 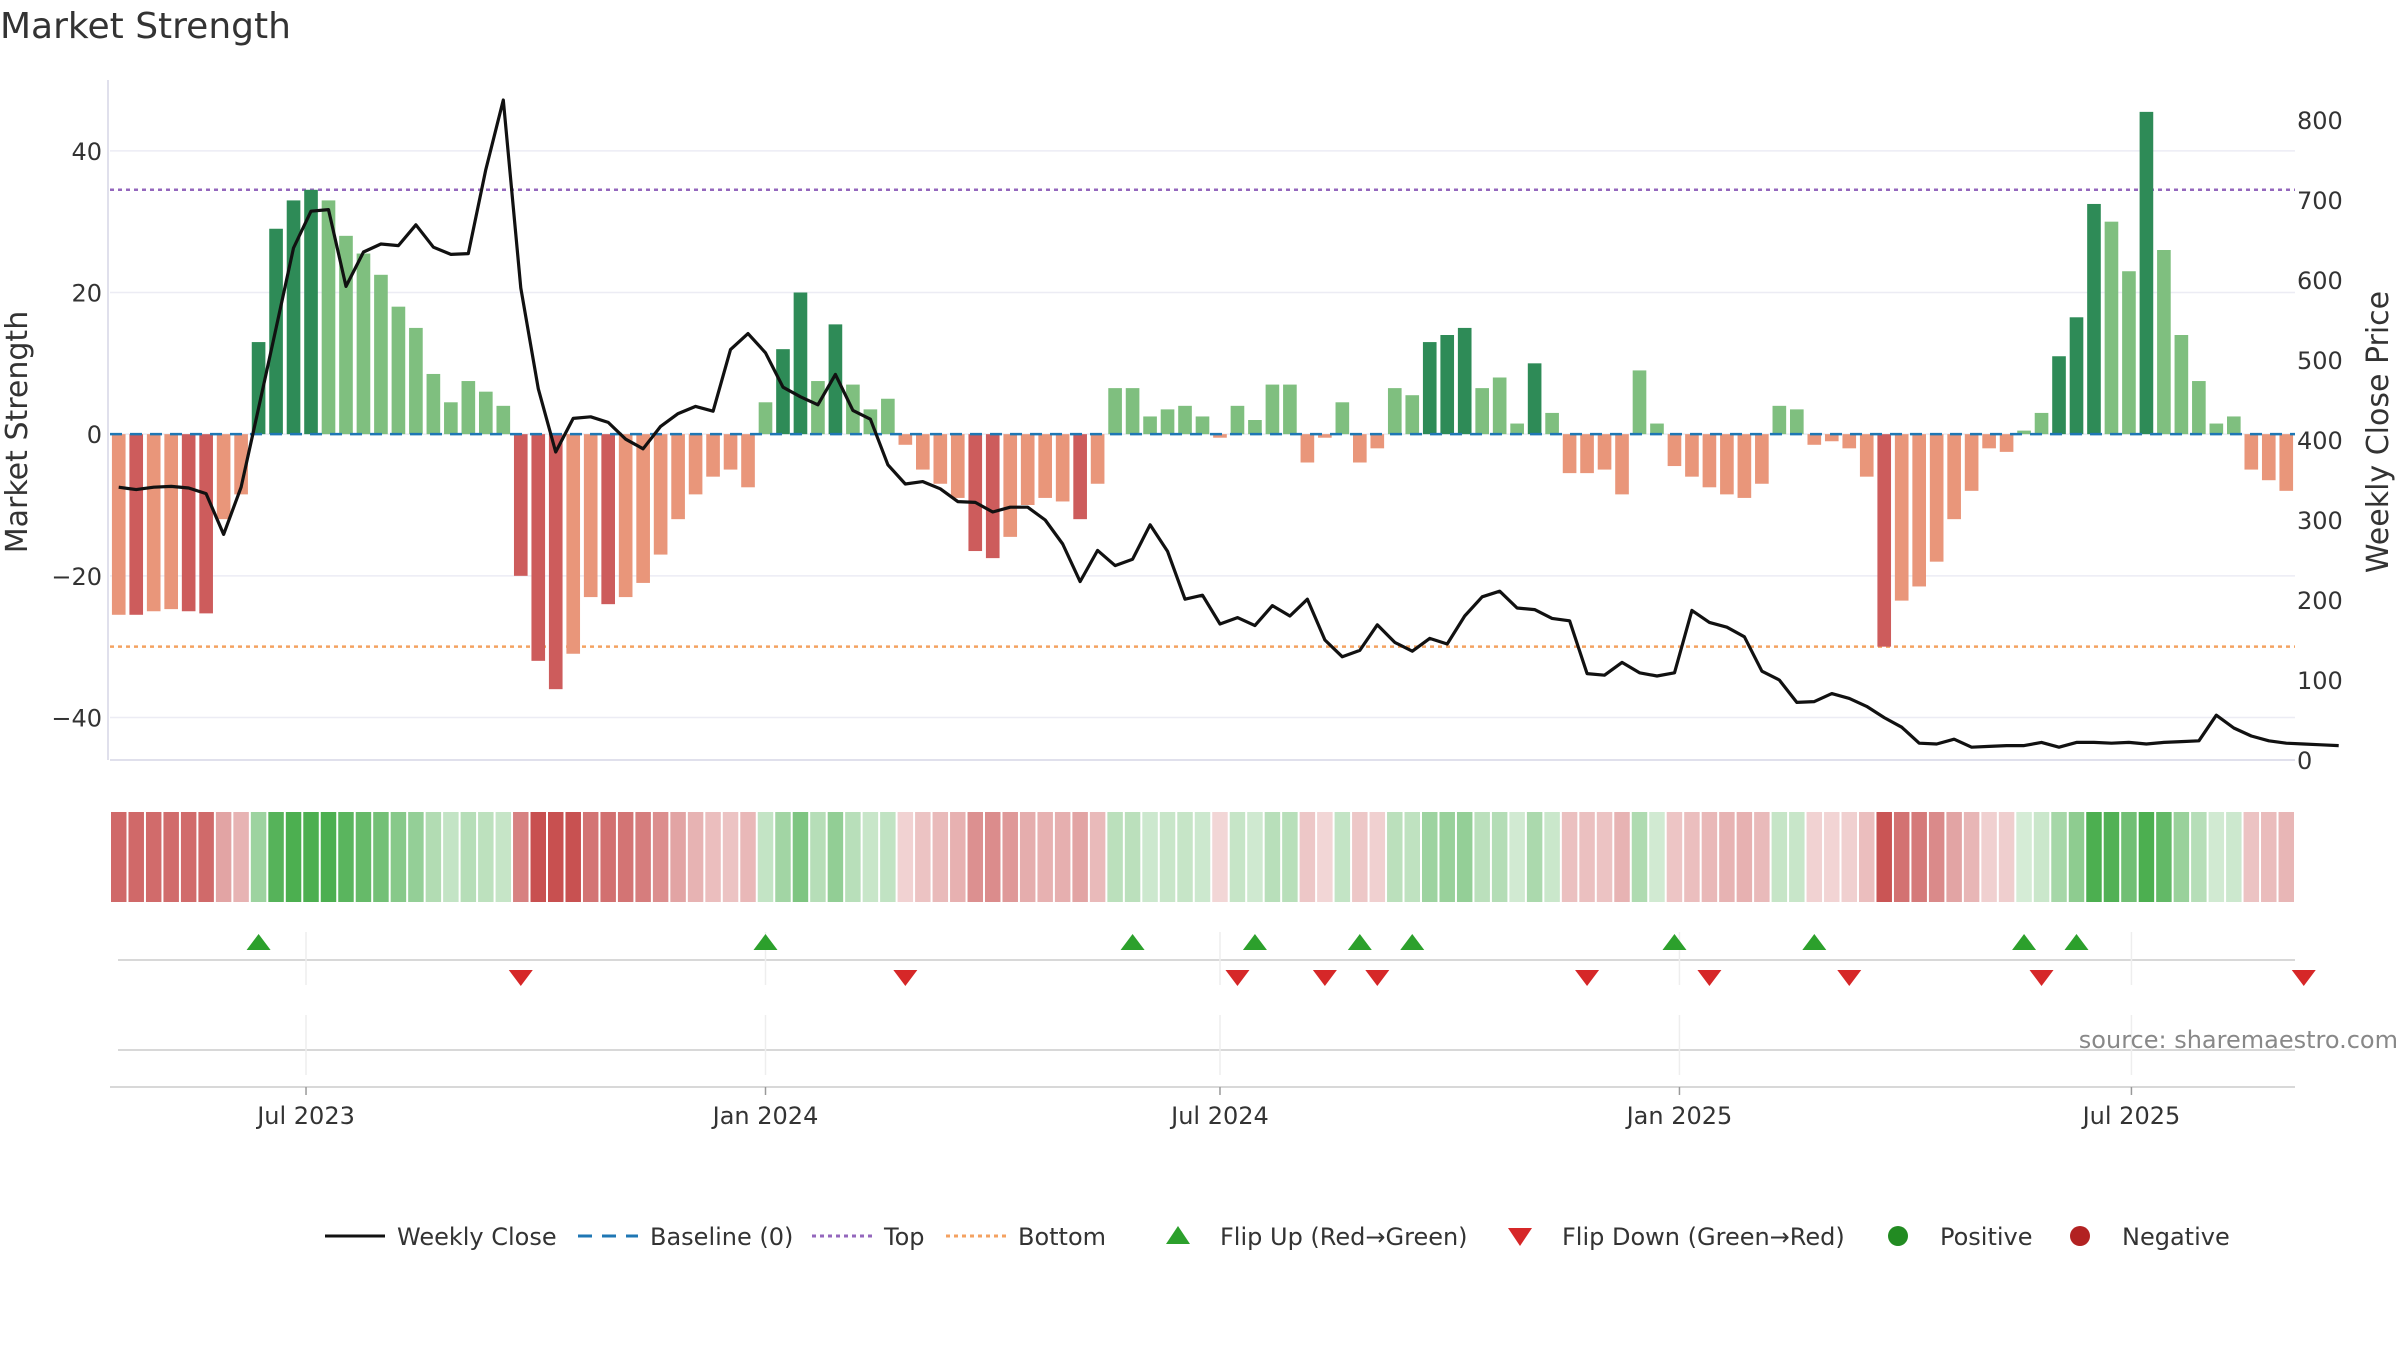 I want to click on flip-down-legend-icon, so click(x=1520, y=1237).